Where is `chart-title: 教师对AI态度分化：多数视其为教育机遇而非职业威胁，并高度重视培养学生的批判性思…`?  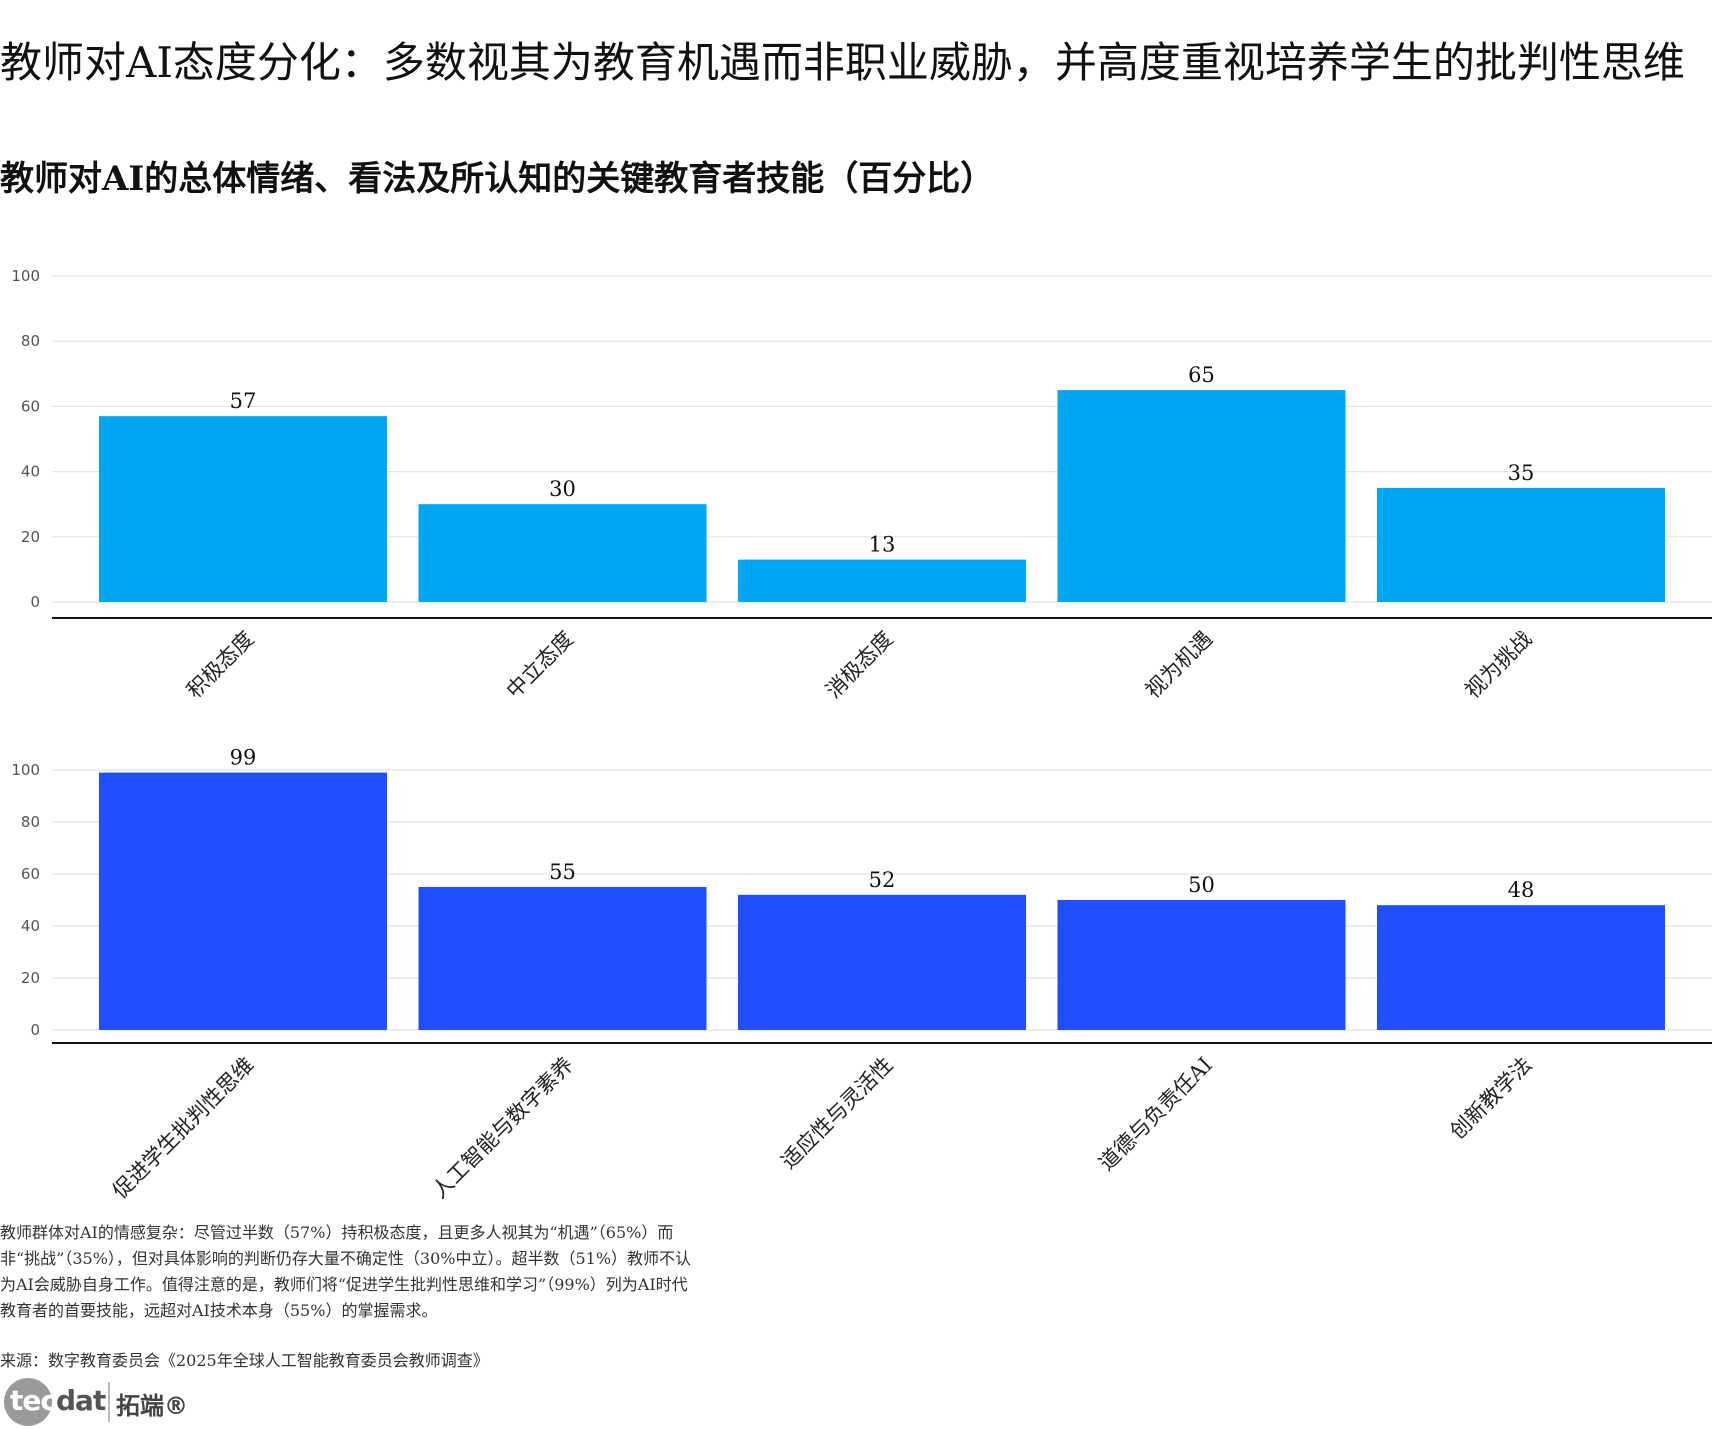 chart-title: 教师对AI态度分化：多数视其为教育机遇而非职业威胁，并高度重视培养学生的批判性思… is located at coordinates (842, 62).